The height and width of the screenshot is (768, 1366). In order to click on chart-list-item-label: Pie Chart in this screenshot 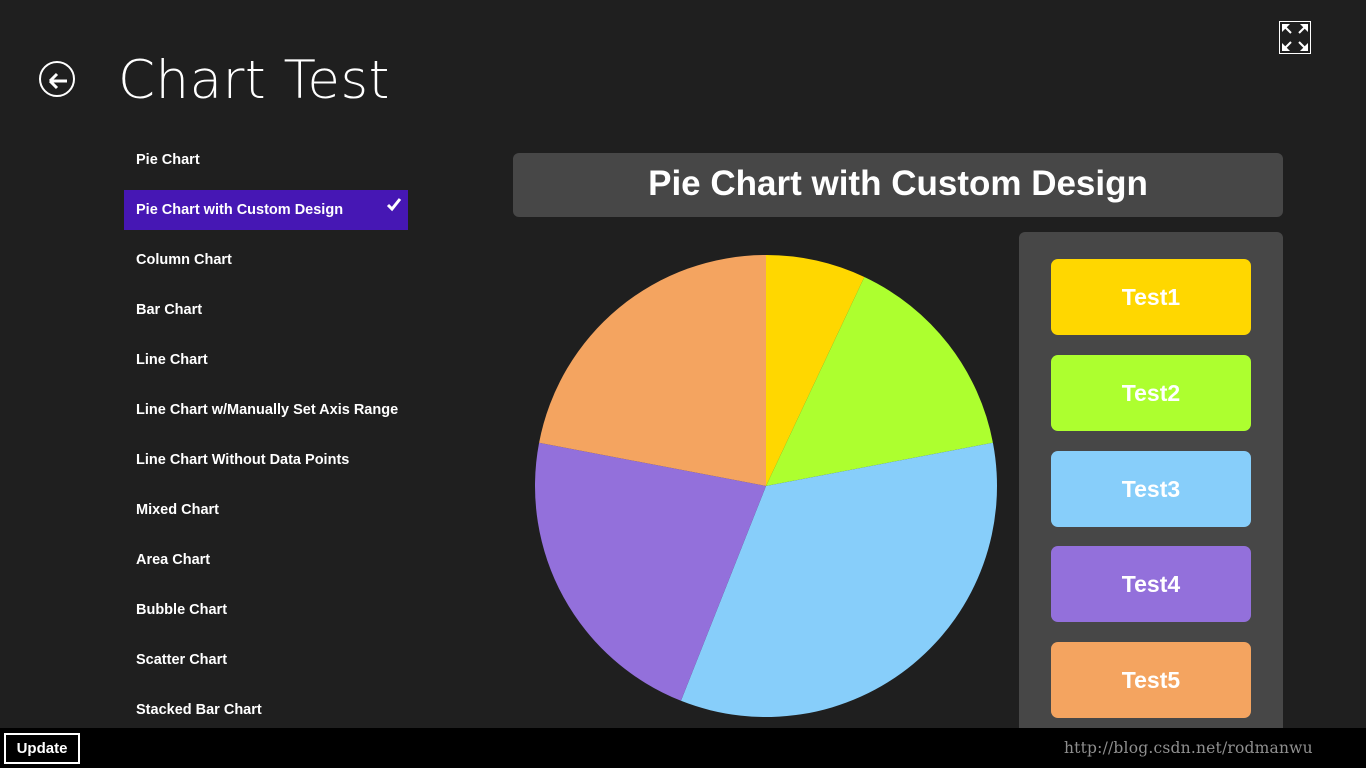, I will do `click(168, 160)`.